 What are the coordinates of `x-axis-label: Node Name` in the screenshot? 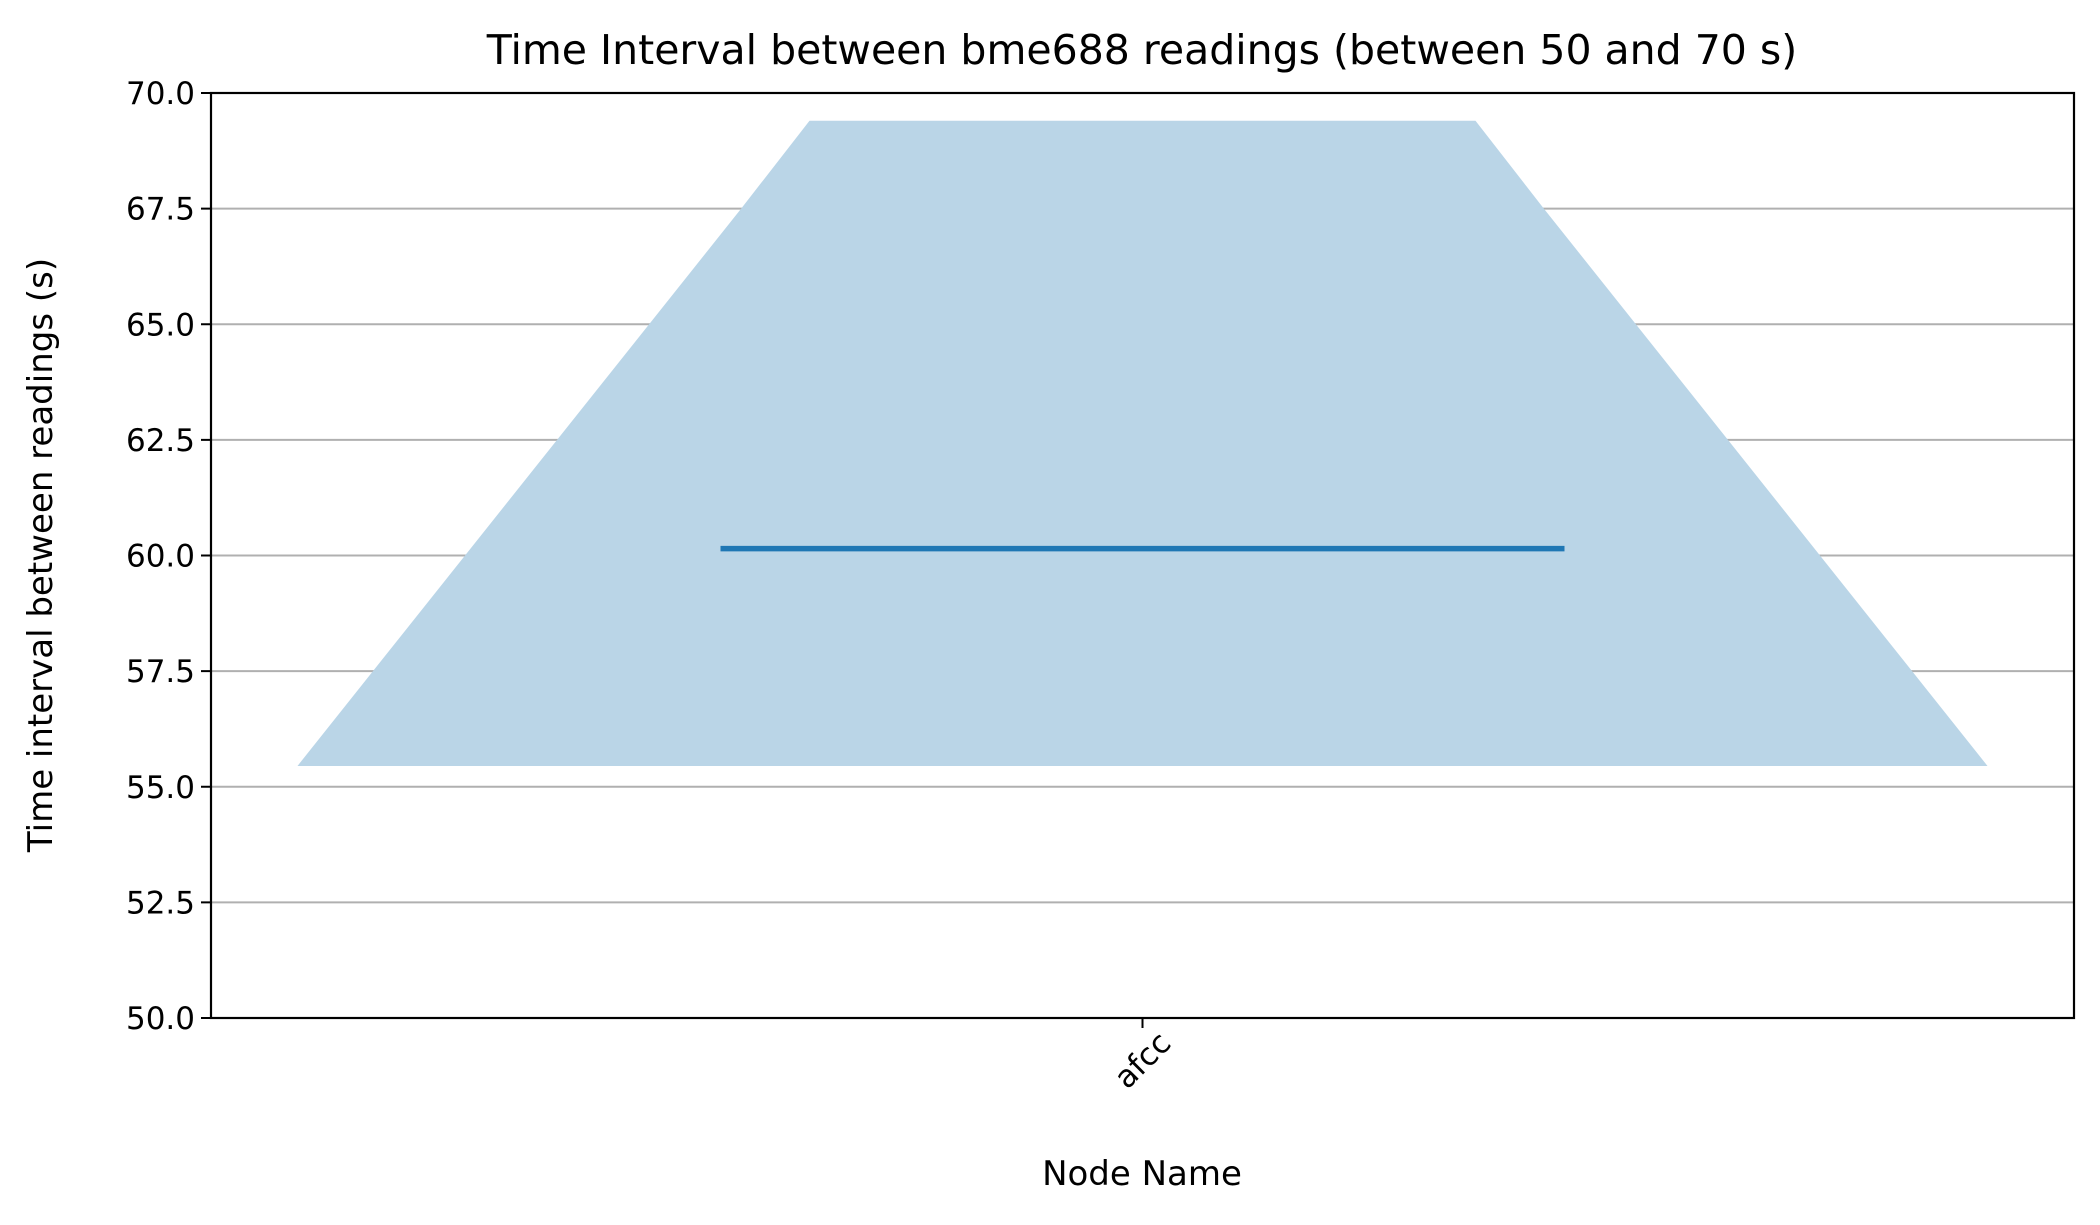 It's located at (1142, 1174).